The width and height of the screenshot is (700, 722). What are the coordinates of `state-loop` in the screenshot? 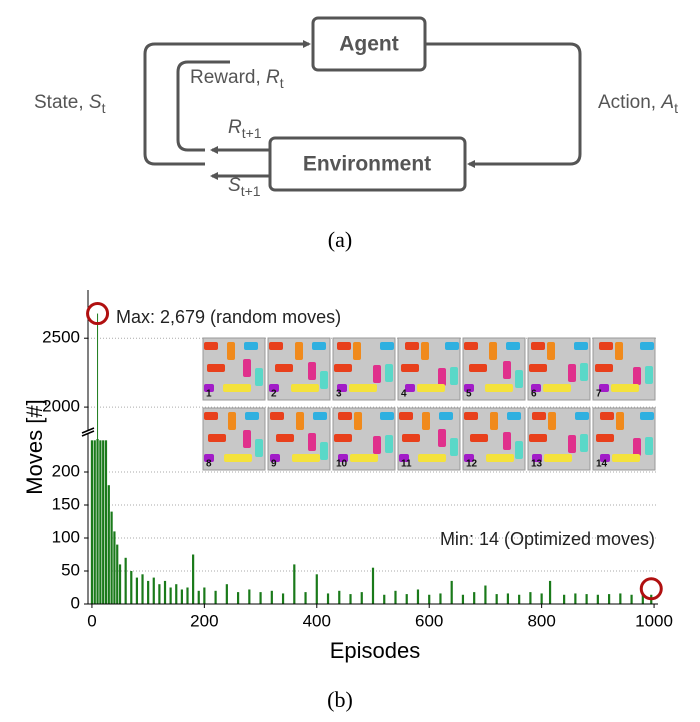 It's located at (227, 103).